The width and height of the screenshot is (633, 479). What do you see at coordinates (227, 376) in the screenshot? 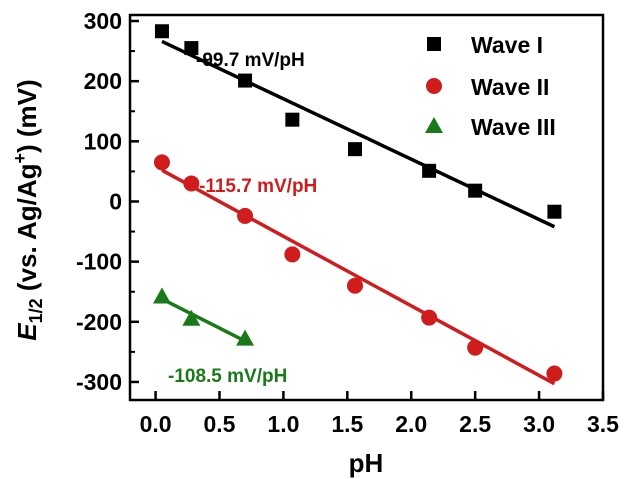
I see `slope-annotation: -108.5 mV/pH` at bounding box center [227, 376].